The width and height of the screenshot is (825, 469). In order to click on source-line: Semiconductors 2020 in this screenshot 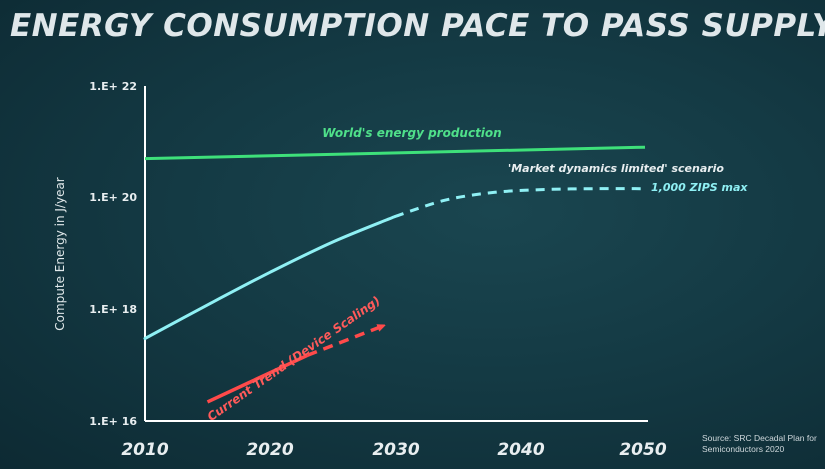, I will do `click(743, 449)`.